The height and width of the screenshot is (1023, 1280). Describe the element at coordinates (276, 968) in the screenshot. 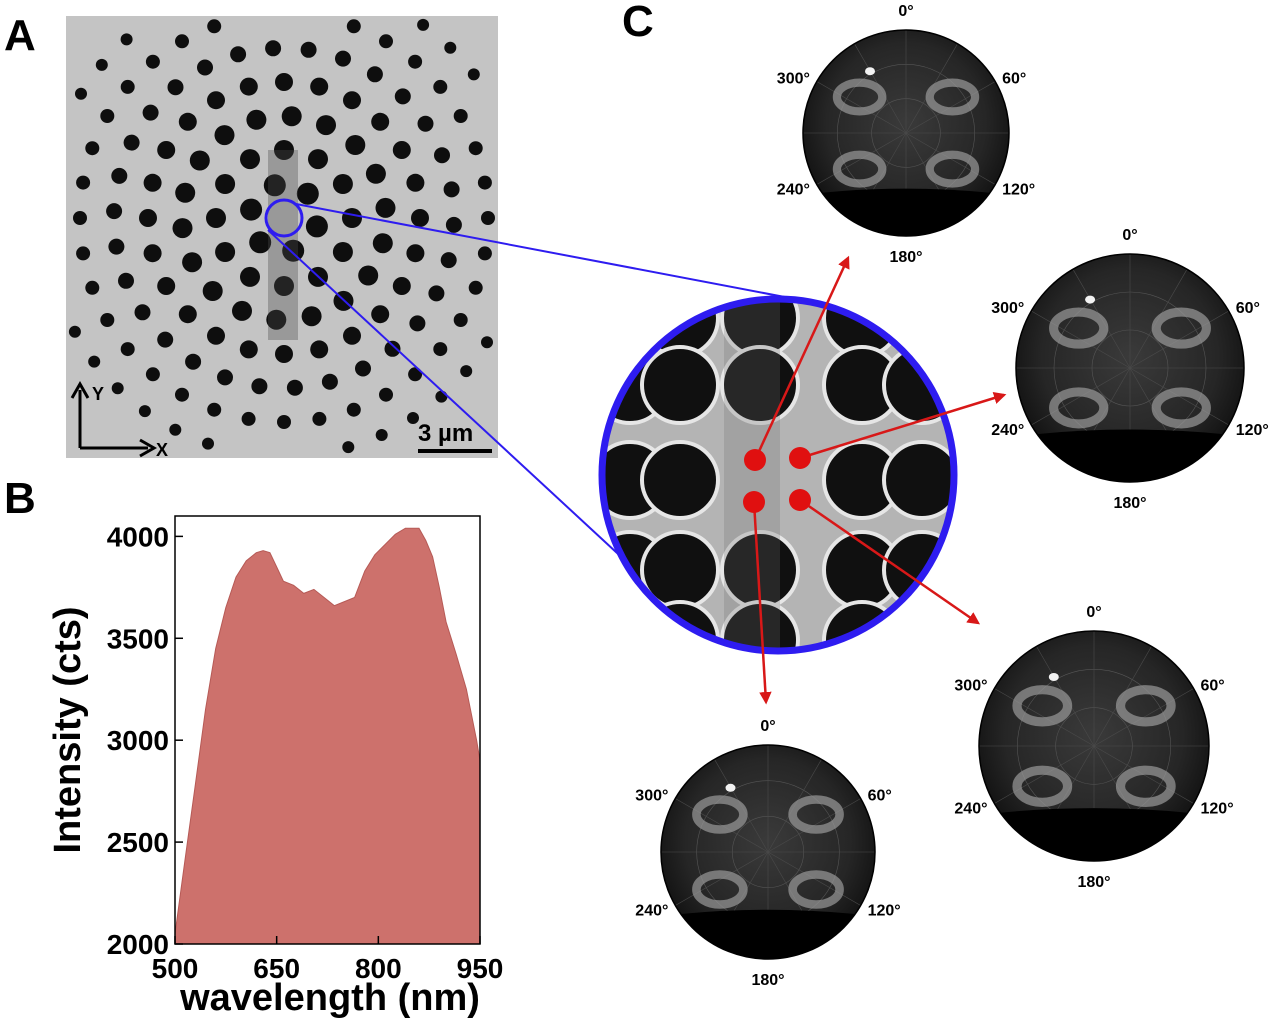

I see `x-tick-label: 650` at that location.